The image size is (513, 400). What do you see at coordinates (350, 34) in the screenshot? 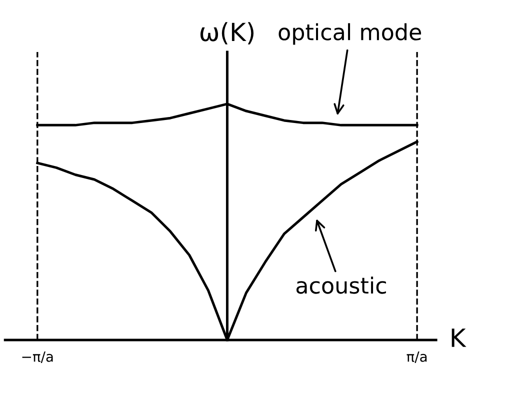
I see `text: optical mode` at bounding box center [350, 34].